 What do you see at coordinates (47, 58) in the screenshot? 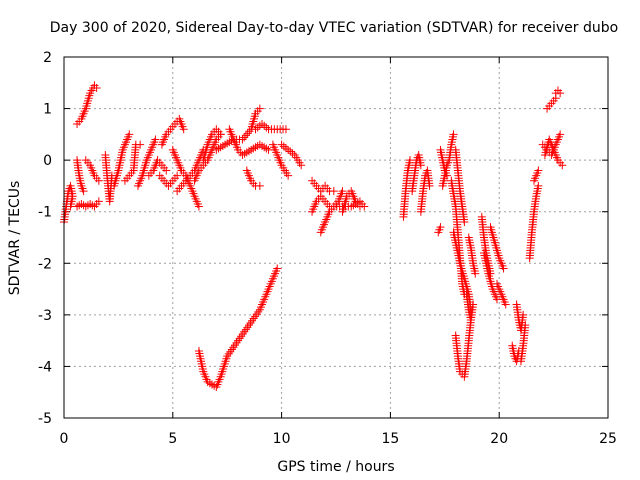
I see `y-tick-label: 2` at bounding box center [47, 58].